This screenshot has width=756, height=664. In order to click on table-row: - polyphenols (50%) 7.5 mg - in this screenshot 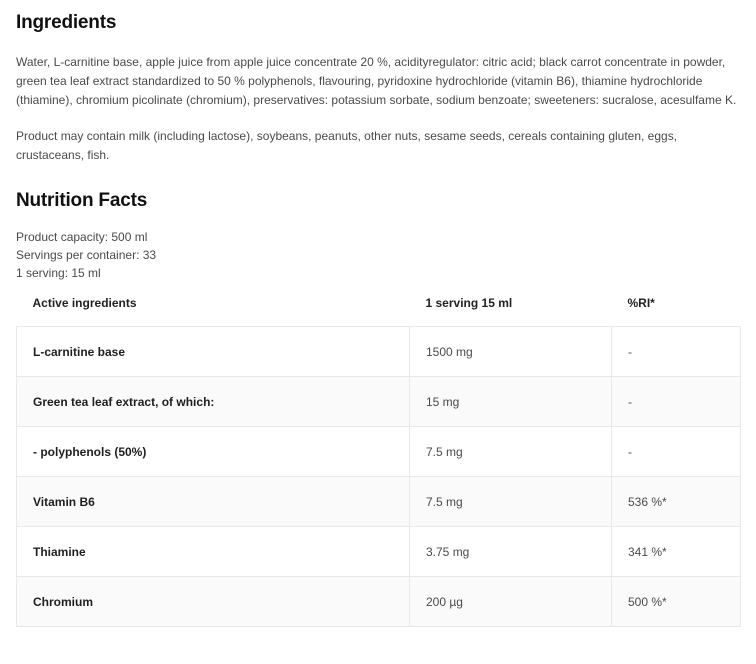, I will do `click(378, 451)`.